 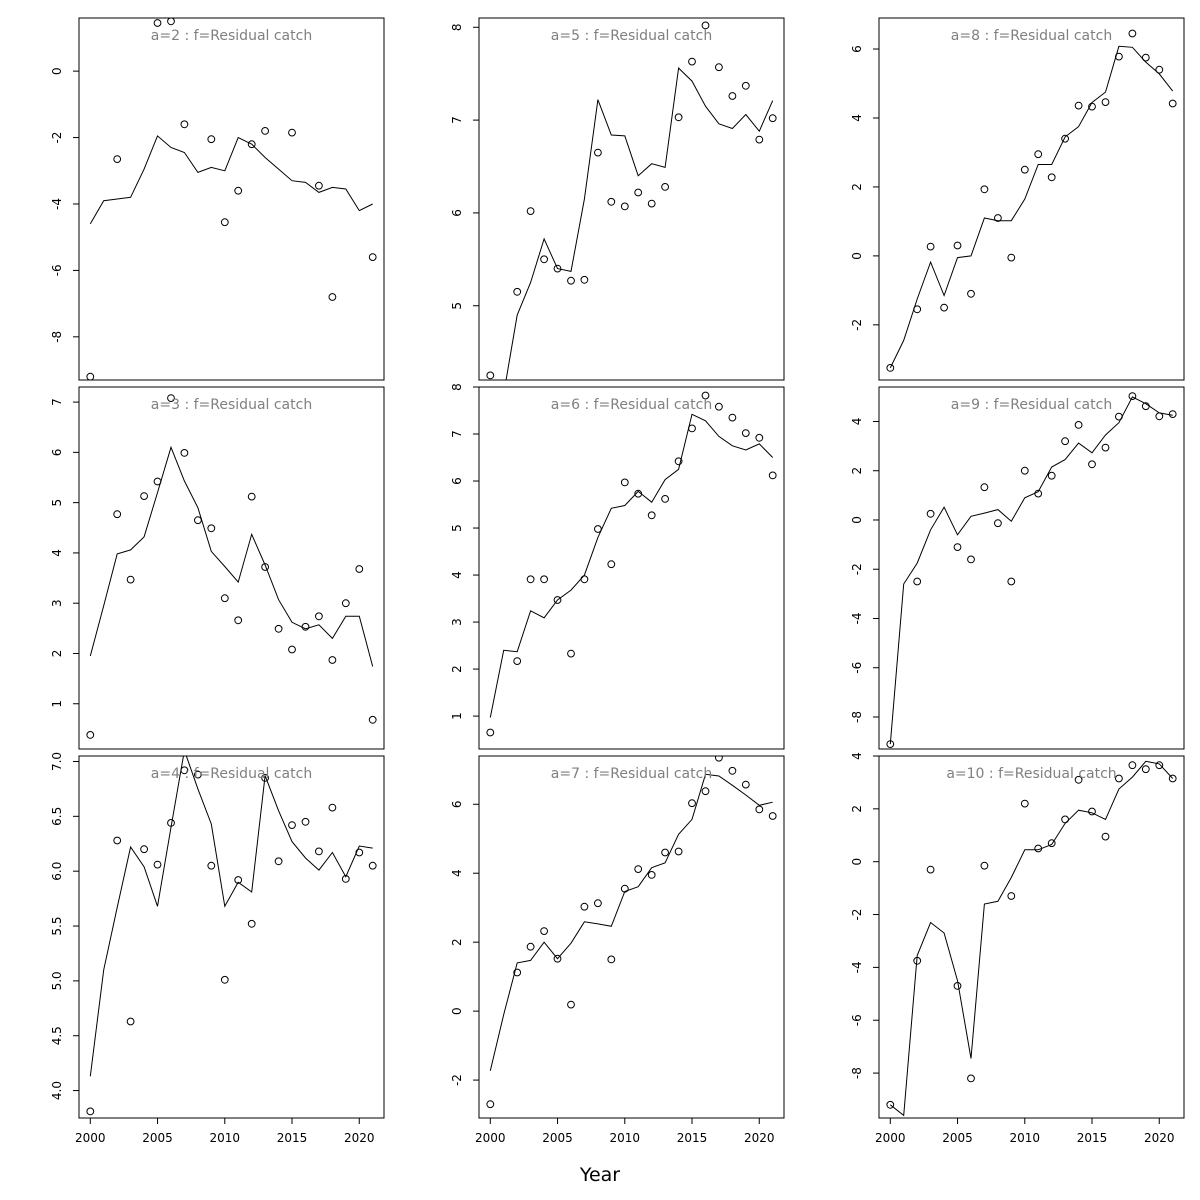 I want to click on plot-area, so click(x=631, y=564).